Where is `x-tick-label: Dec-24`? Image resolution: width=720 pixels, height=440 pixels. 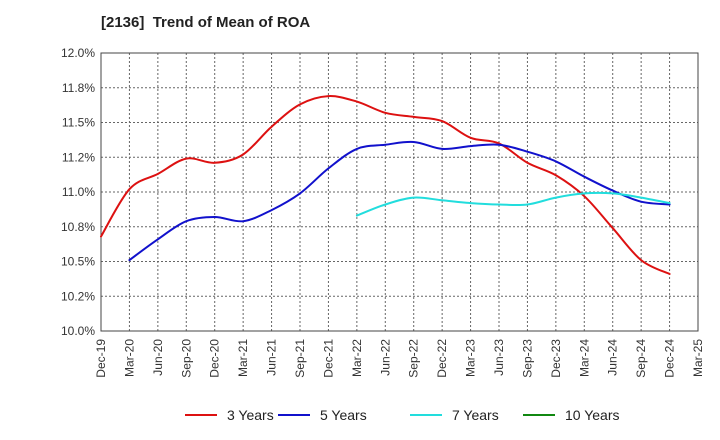 x-tick-label: Dec-24 is located at coordinates (670, 358).